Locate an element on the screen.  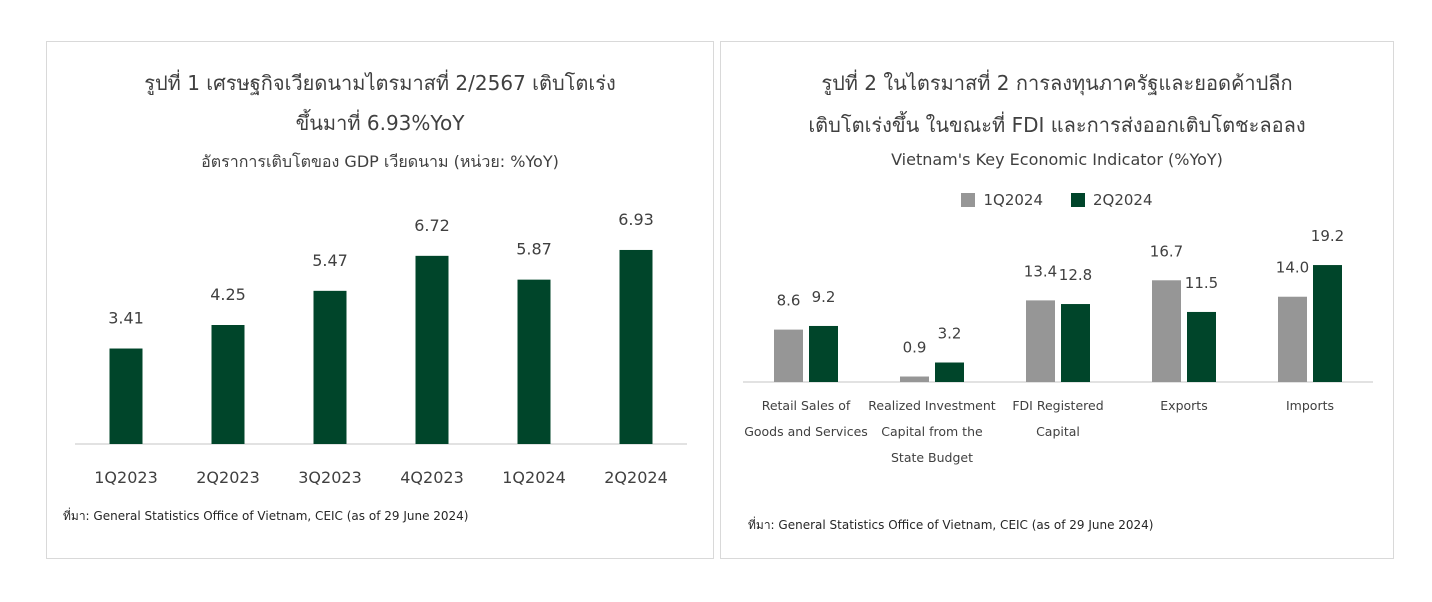
x-tick-1-line2: State Budget is located at coordinates (932, 457).